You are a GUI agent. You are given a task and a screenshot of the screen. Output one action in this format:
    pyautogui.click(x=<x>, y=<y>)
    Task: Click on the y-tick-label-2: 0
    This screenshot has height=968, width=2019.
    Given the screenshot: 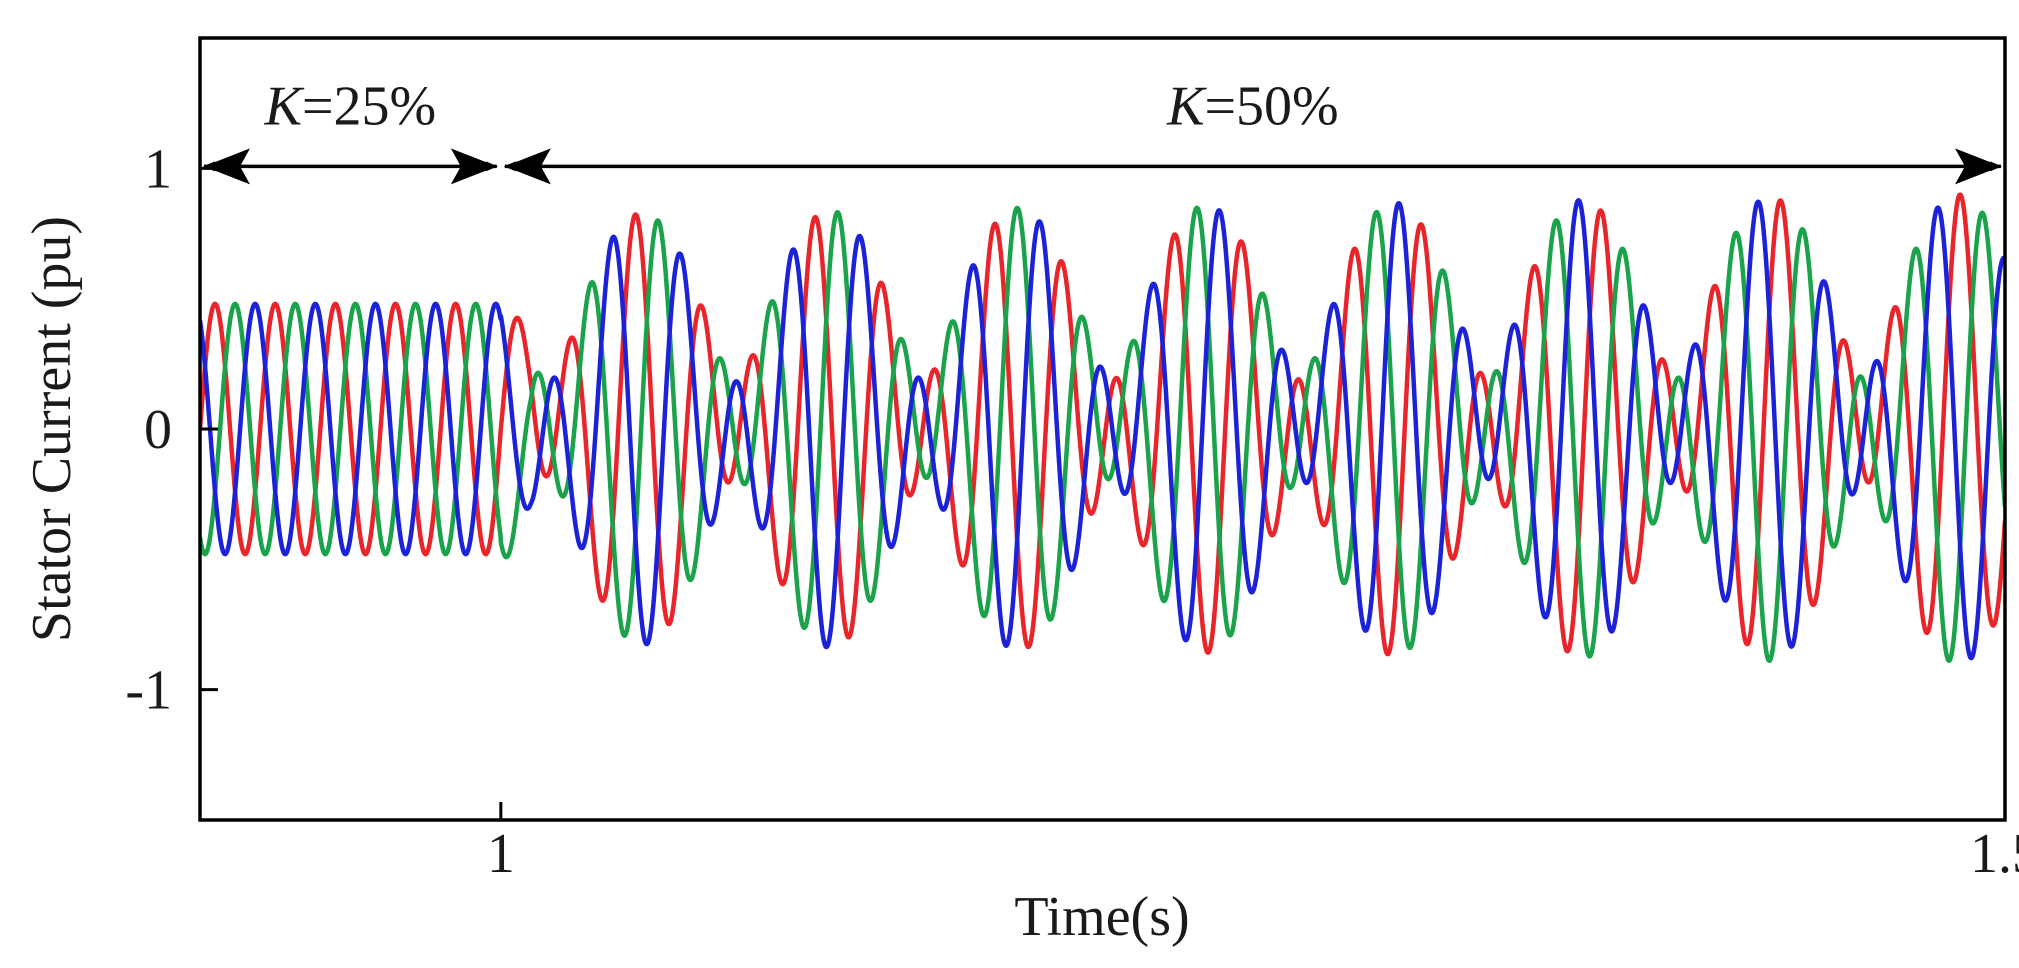 What is the action you would take?
    pyautogui.click(x=158, y=430)
    